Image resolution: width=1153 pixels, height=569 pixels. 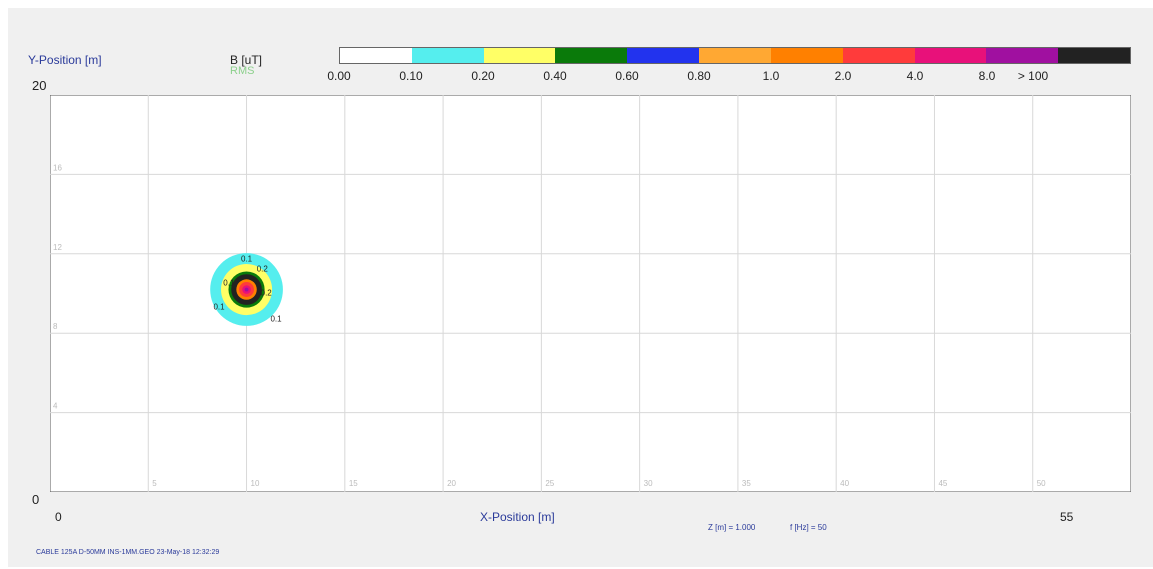 I want to click on y-tick-label: 4, so click(x=55, y=406).